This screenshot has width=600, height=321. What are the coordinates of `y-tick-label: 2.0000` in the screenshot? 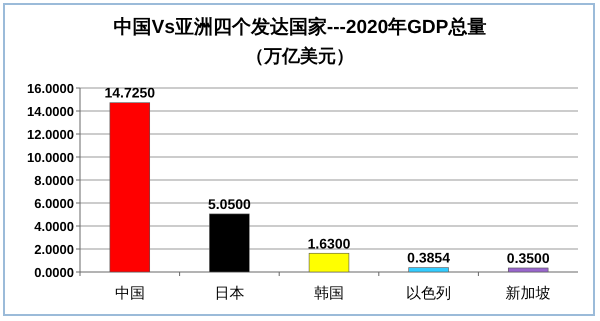 It's located at (54, 249).